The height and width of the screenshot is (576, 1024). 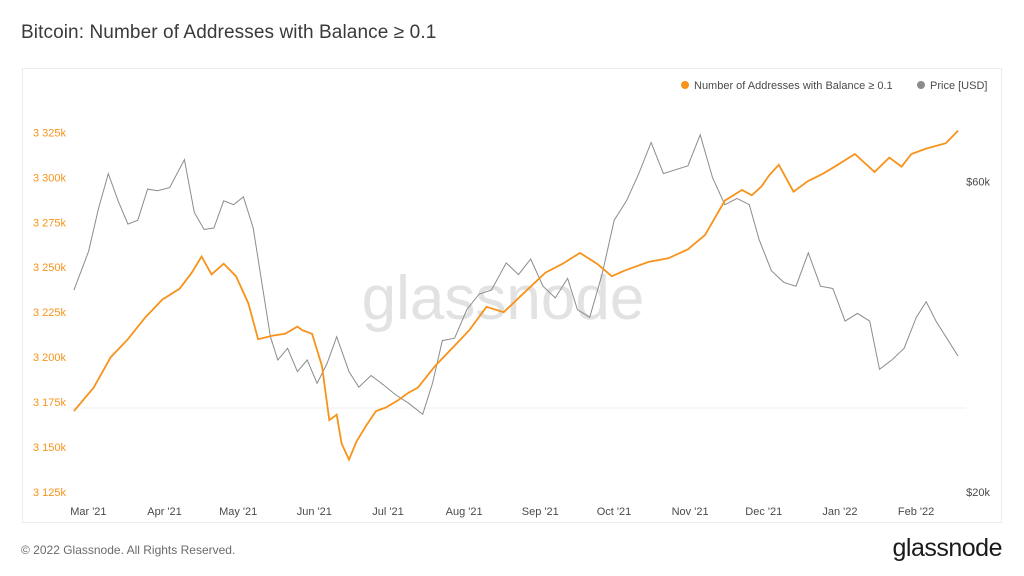 What do you see at coordinates (614, 512) in the screenshot?
I see `x-tick-label: Oct '21` at bounding box center [614, 512].